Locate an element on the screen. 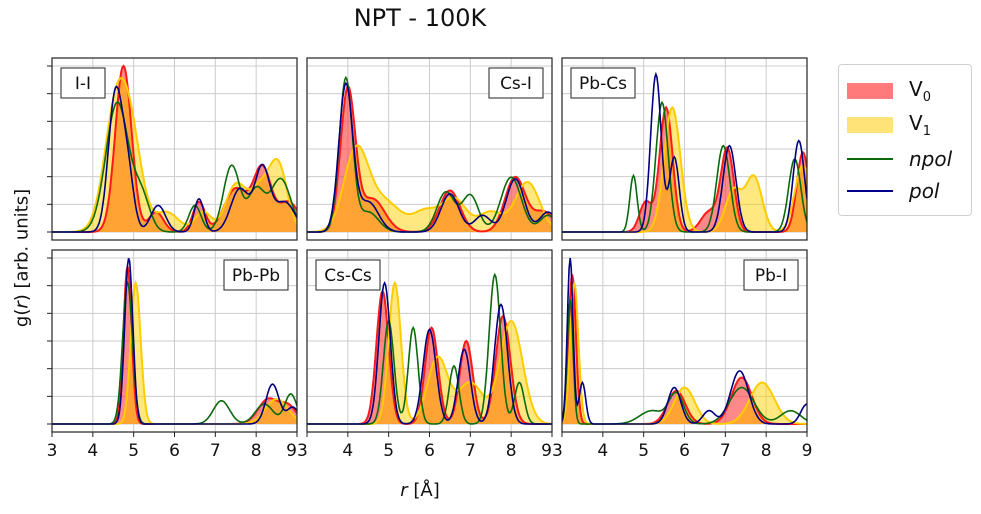 The image size is (981, 514). npol-swatch is located at coordinates (870, 159).